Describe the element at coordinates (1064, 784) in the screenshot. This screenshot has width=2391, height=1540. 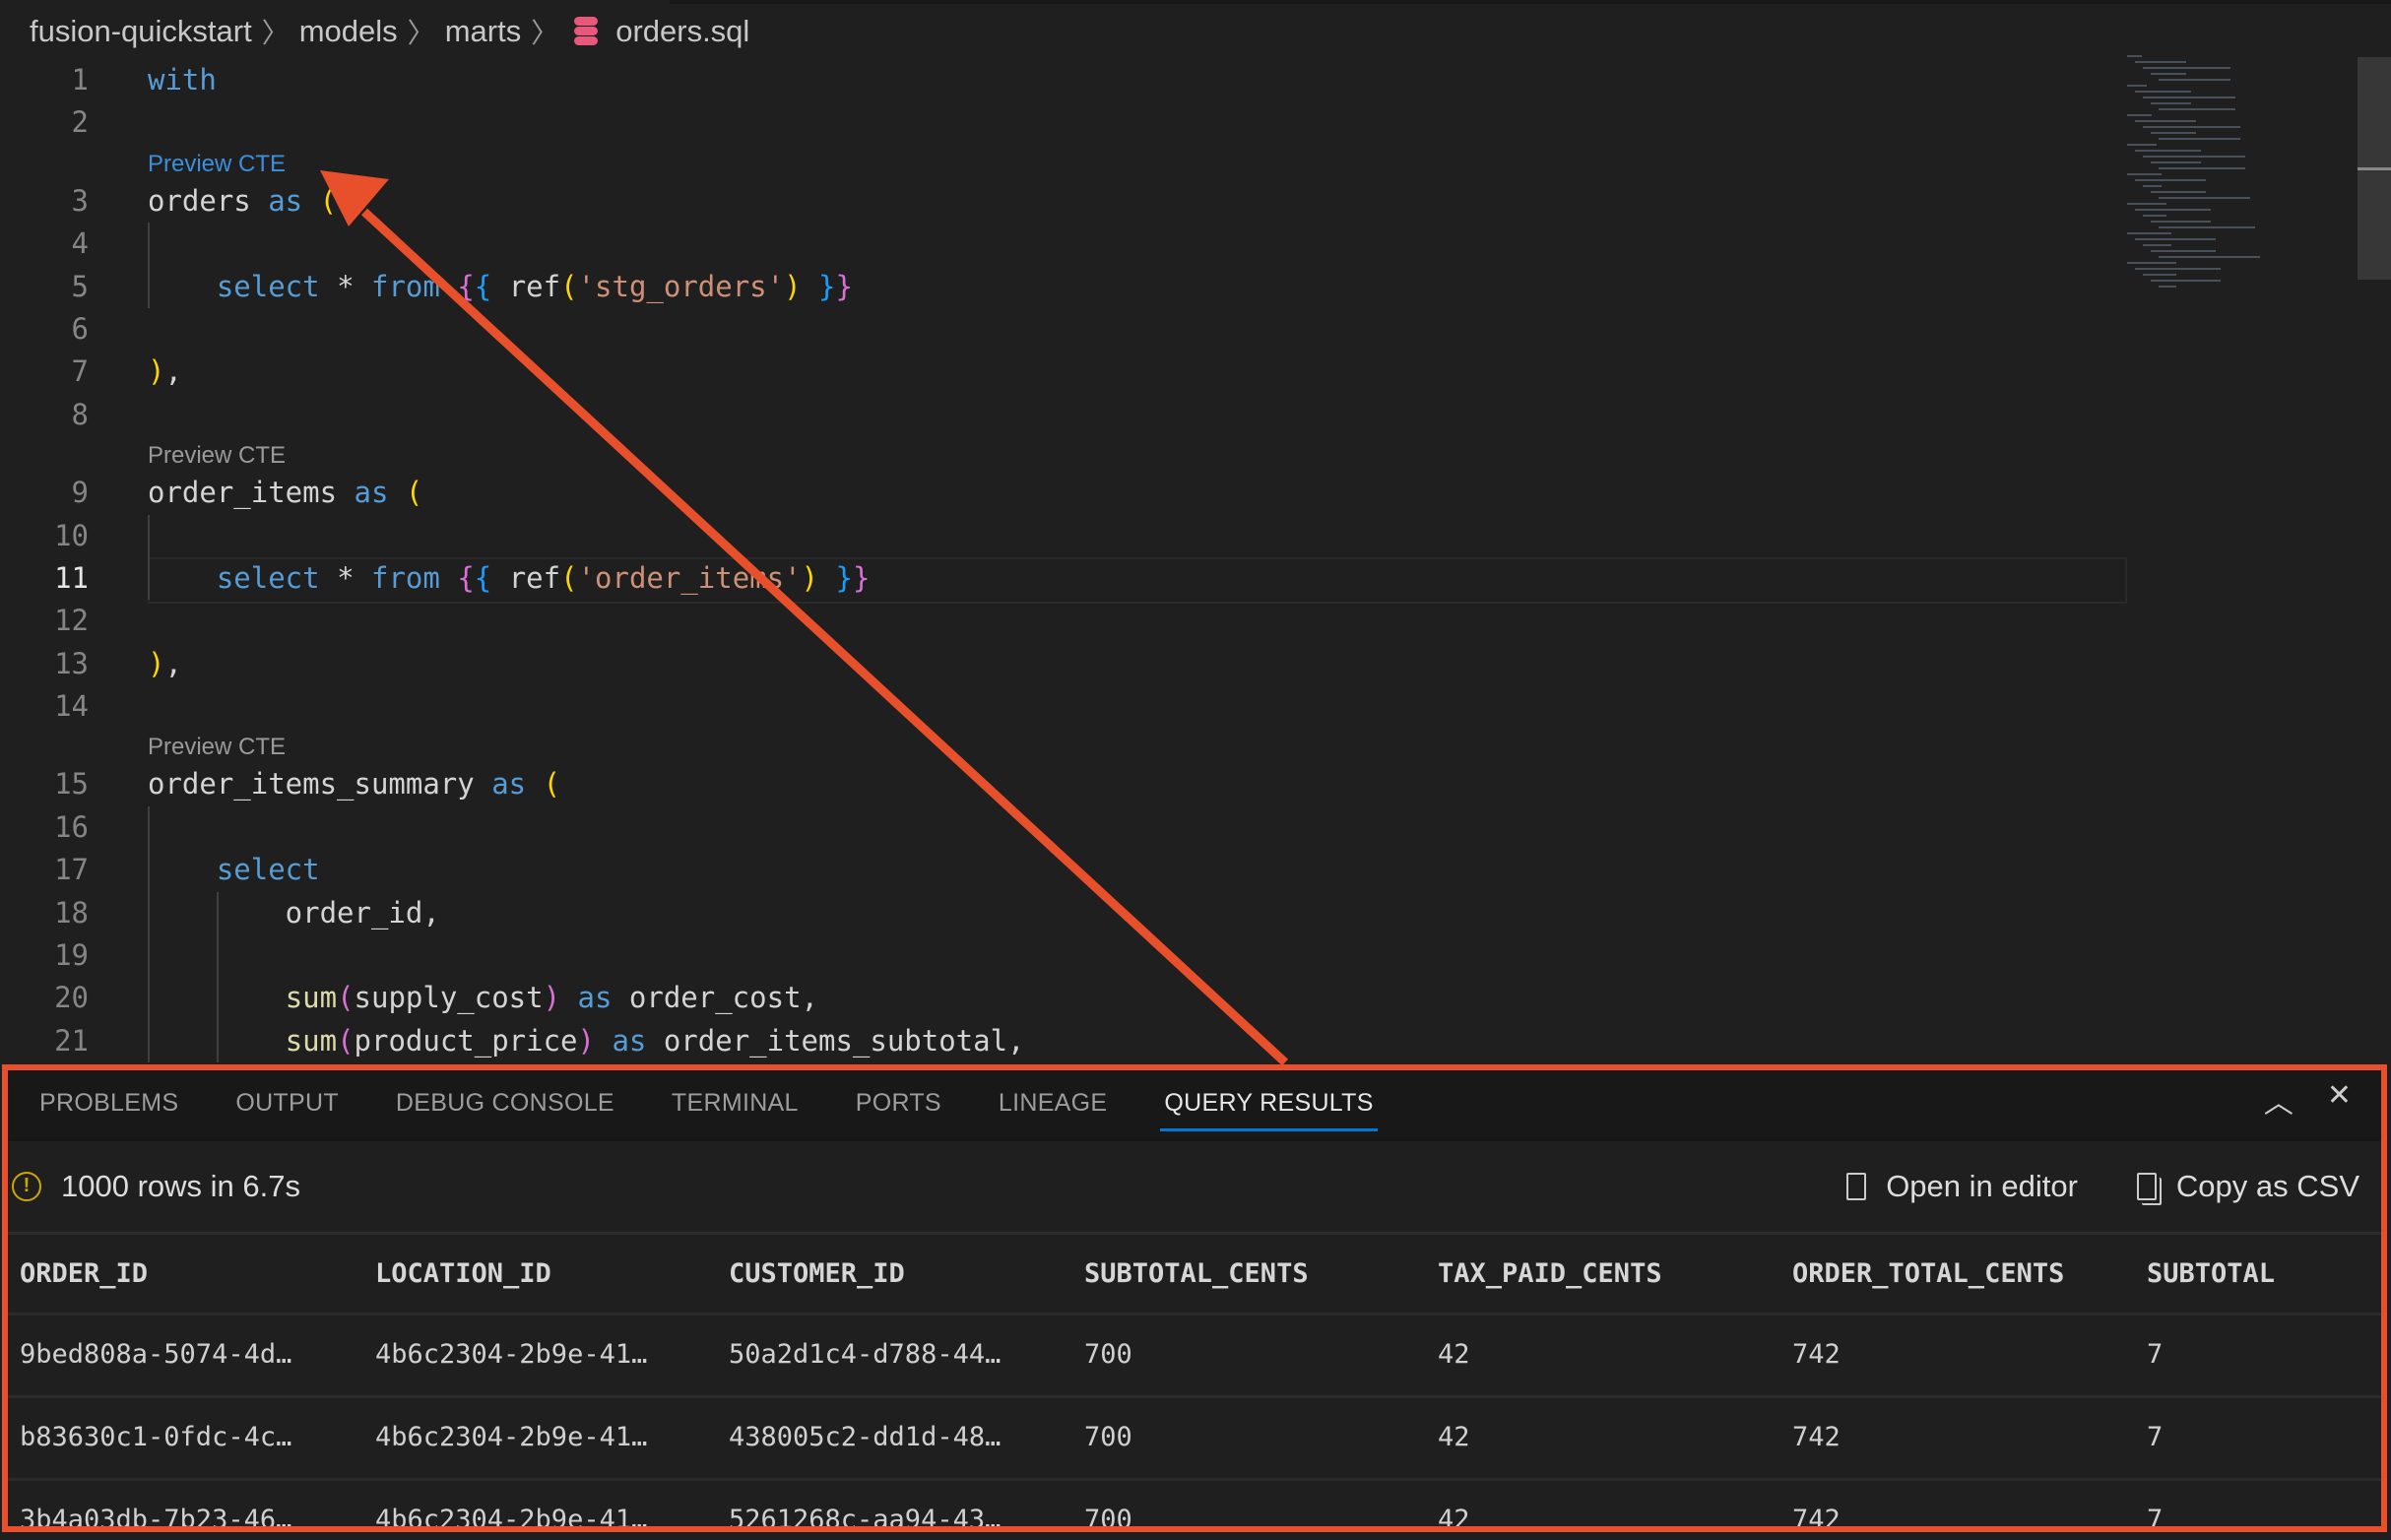
I see `code-line: 15 order_items_summary as (` at that location.